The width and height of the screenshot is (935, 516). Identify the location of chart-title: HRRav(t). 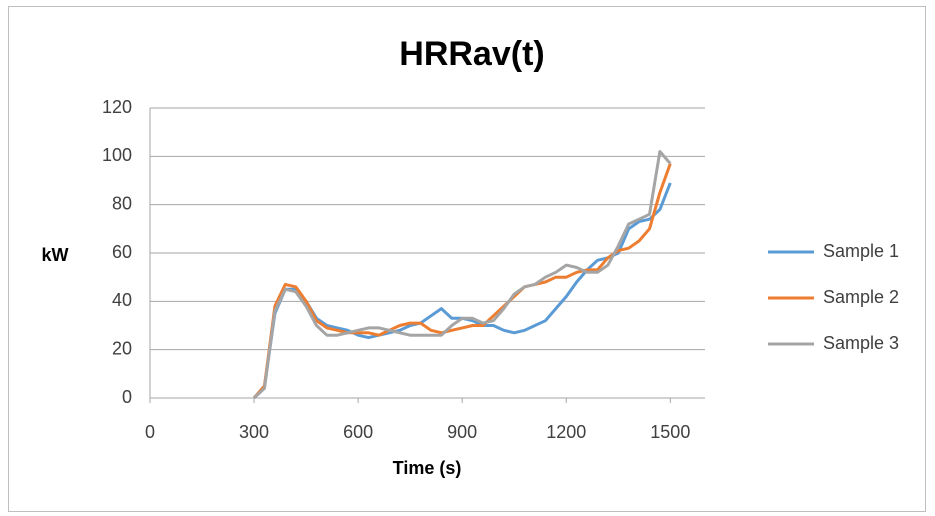
(471, 54).